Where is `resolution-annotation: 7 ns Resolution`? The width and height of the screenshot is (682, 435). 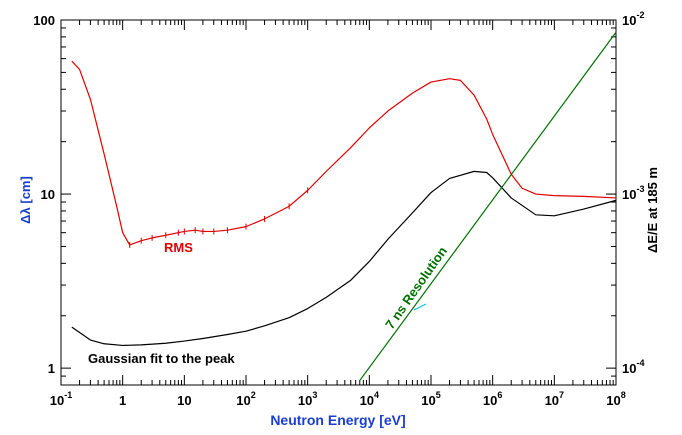
resolution-annotation: 7 ns Resolution is located at coordinates (416, 288).